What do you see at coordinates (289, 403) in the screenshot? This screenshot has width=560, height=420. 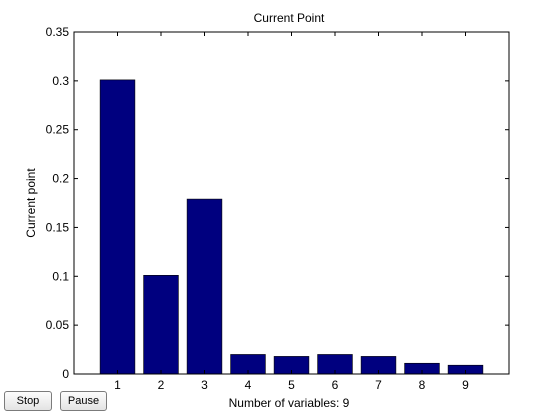 I see `x-axis-label: Number of variables: 9` at bounding box center [289, 403].